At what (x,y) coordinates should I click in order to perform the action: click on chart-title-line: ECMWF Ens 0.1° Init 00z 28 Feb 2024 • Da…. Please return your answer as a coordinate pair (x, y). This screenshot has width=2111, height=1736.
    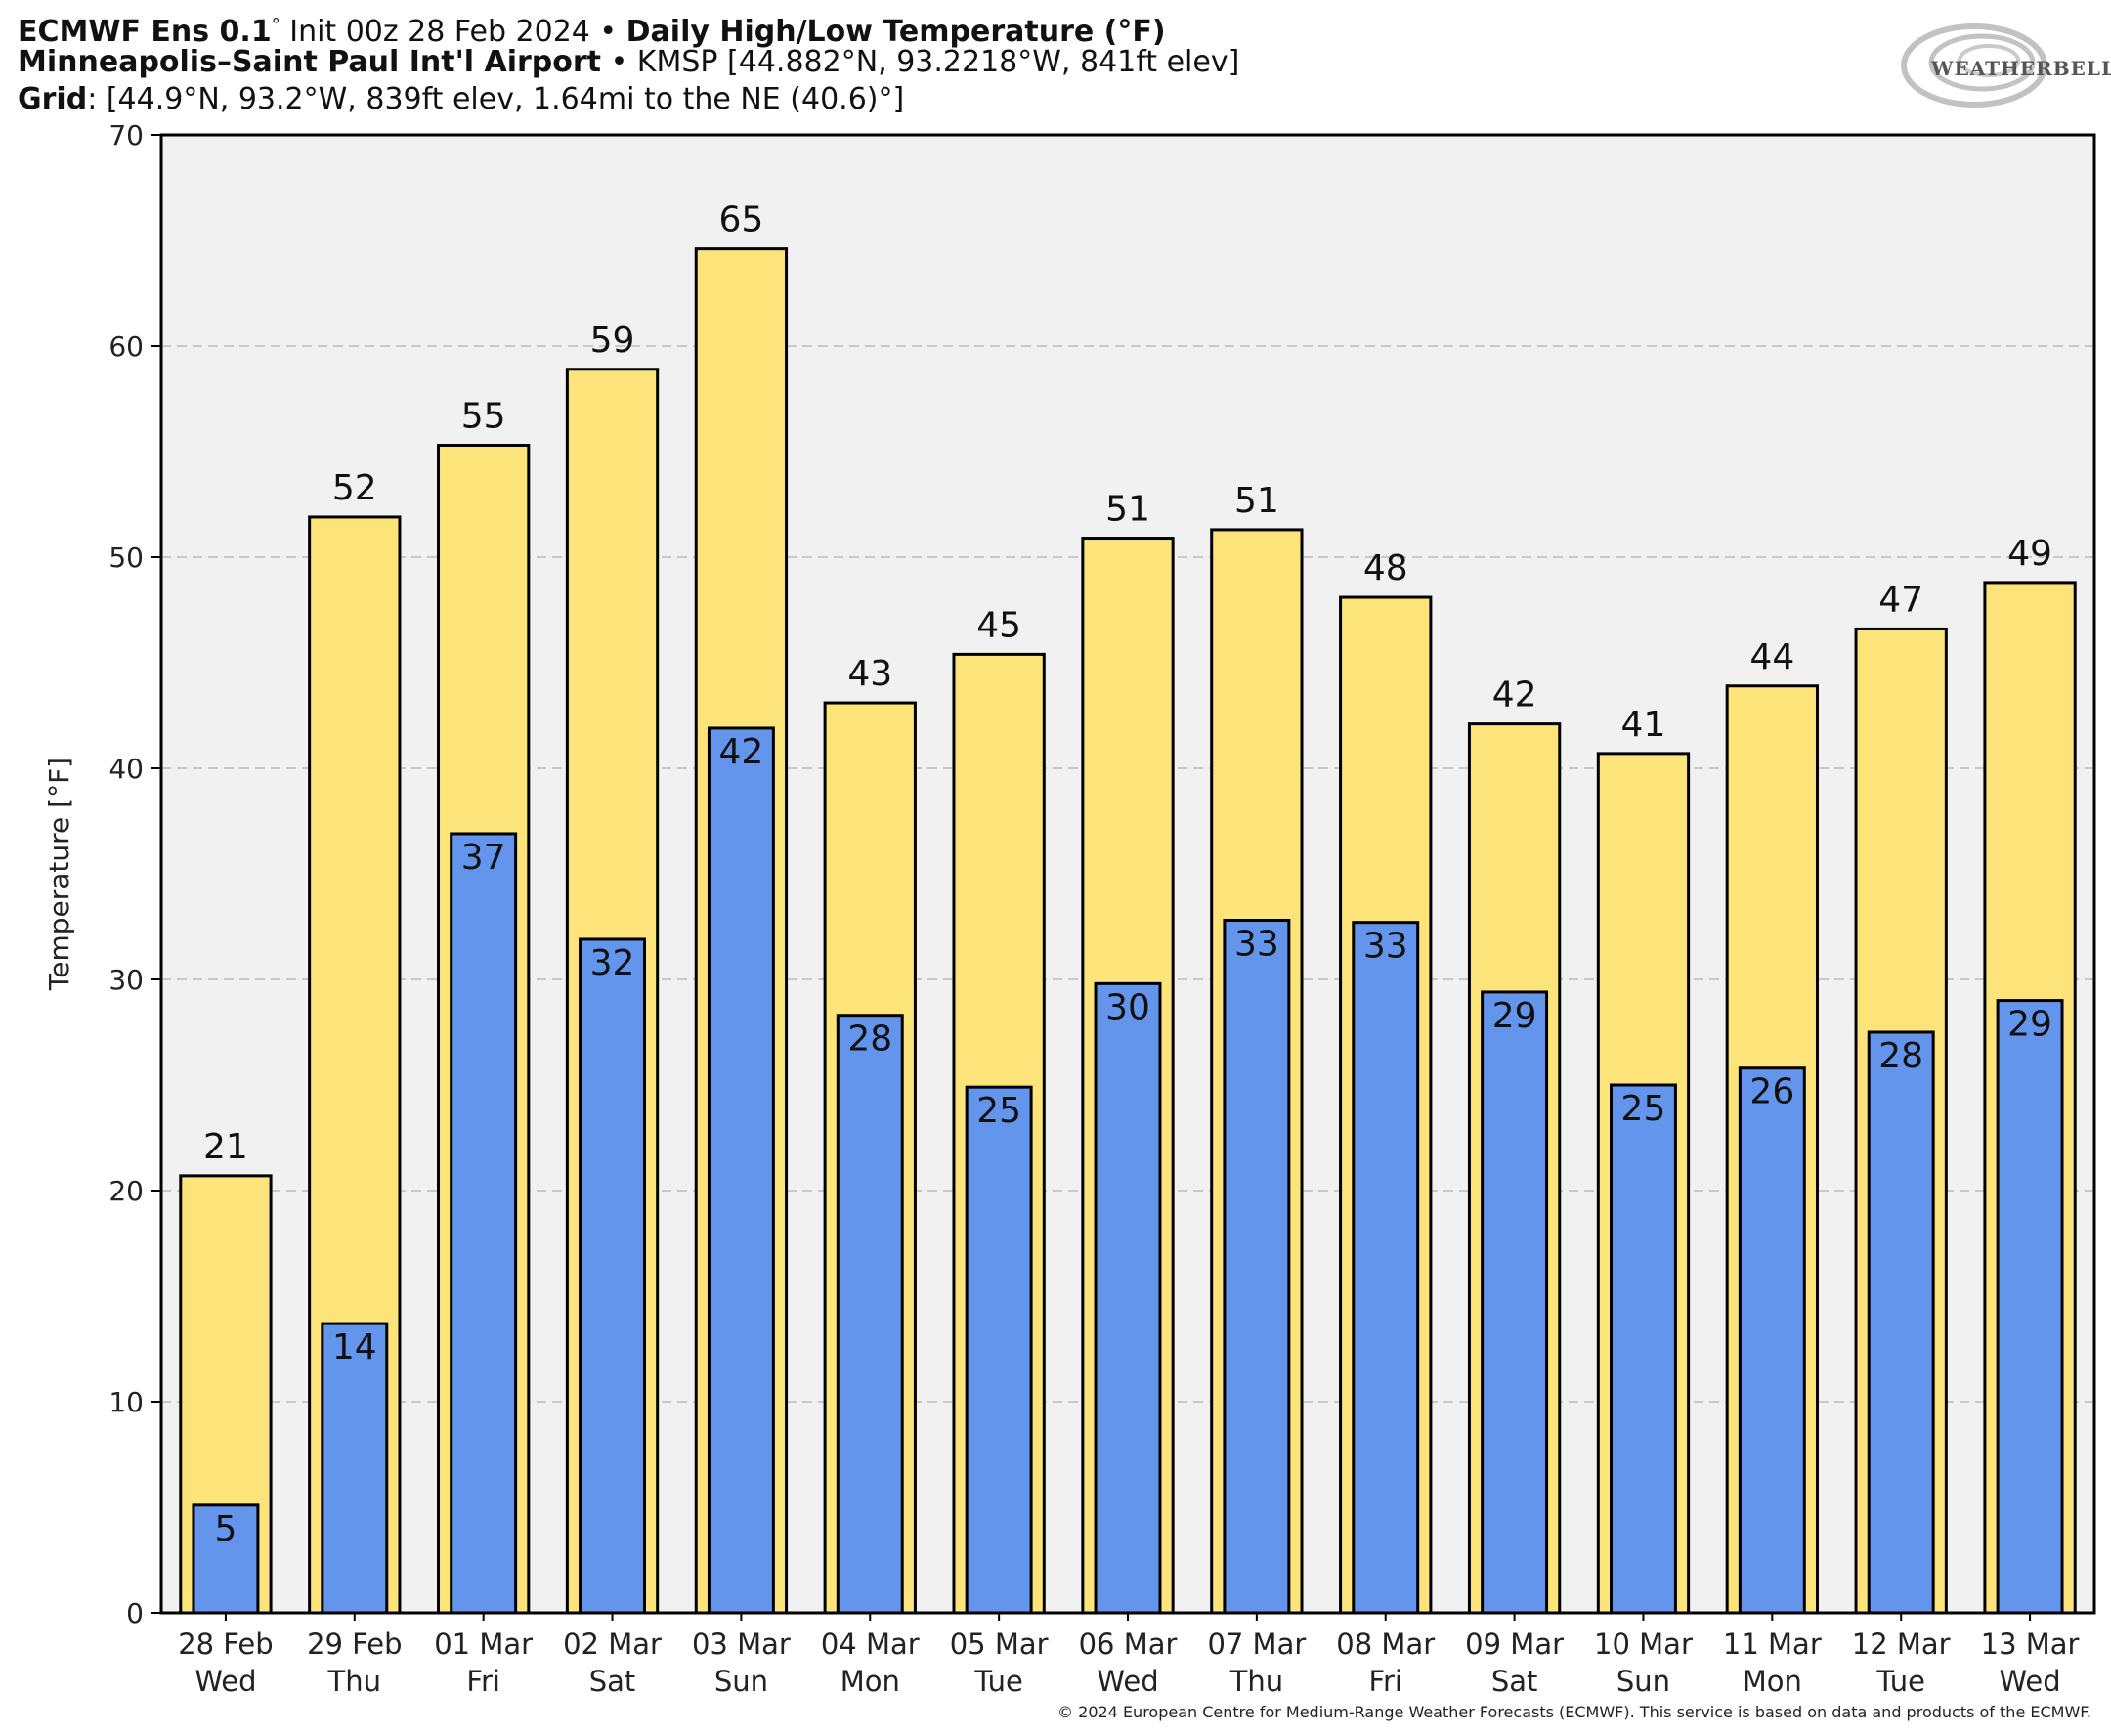
    Looking at the image, I should click on (592, 29).